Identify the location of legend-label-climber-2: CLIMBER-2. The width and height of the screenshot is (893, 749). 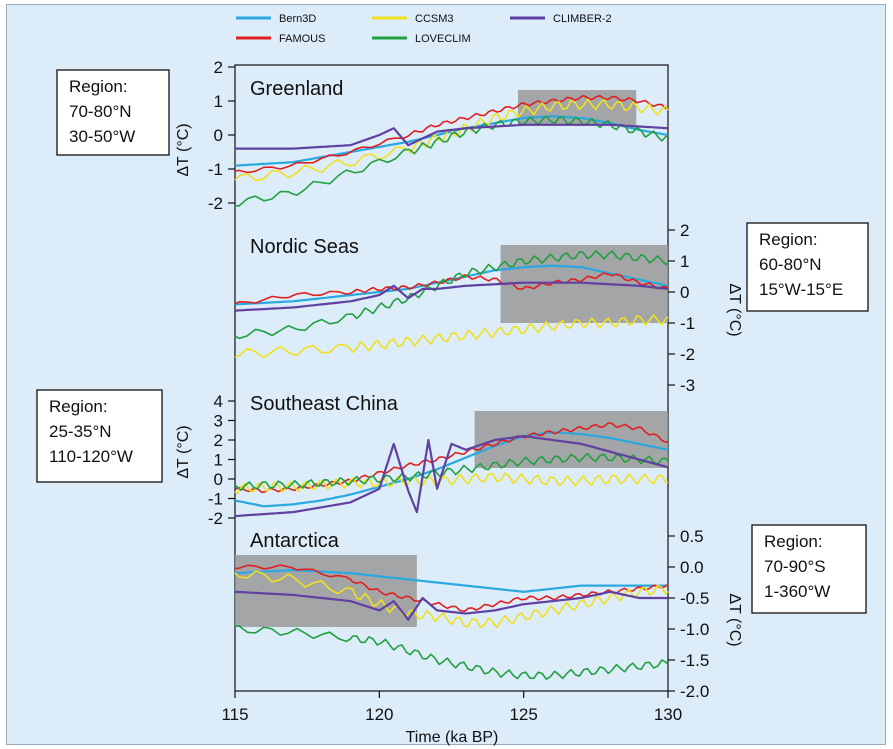
(582, 19).